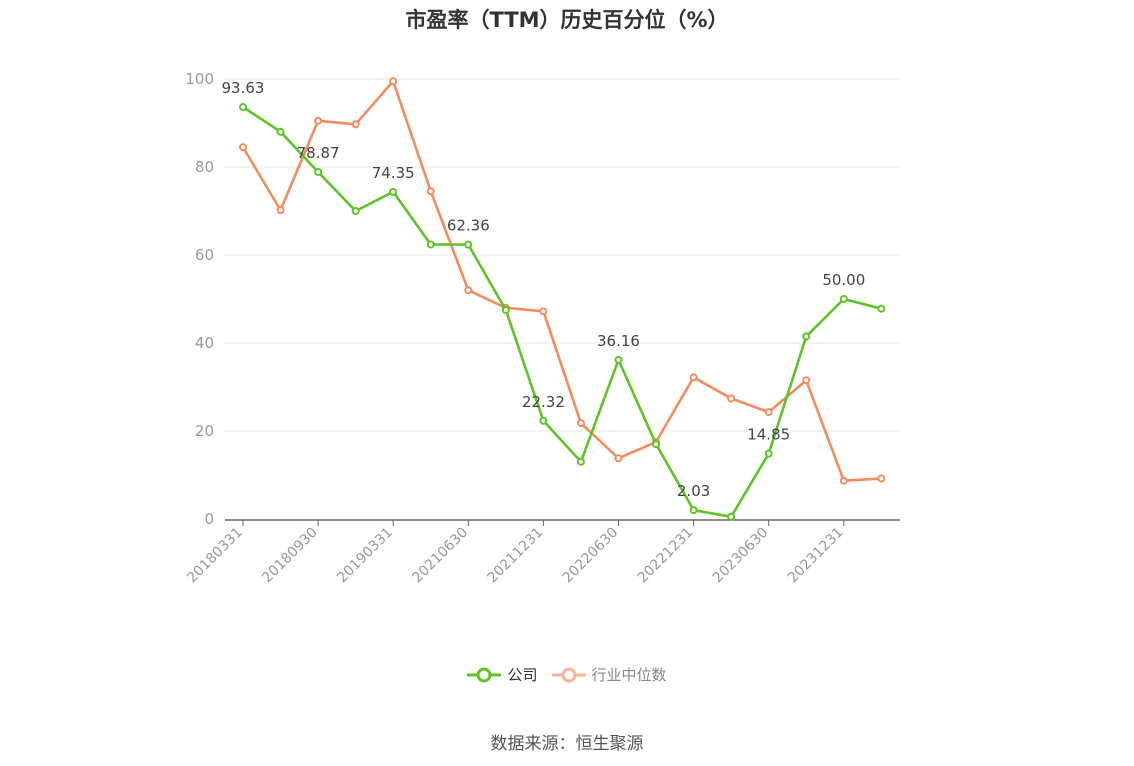 Image resolution: width=1134 pixels, height=766 pixels. What do you see at coordinates (618, 341) in the screenshot?
I see `data-label: 36.16` at bounding box center [618, 341].